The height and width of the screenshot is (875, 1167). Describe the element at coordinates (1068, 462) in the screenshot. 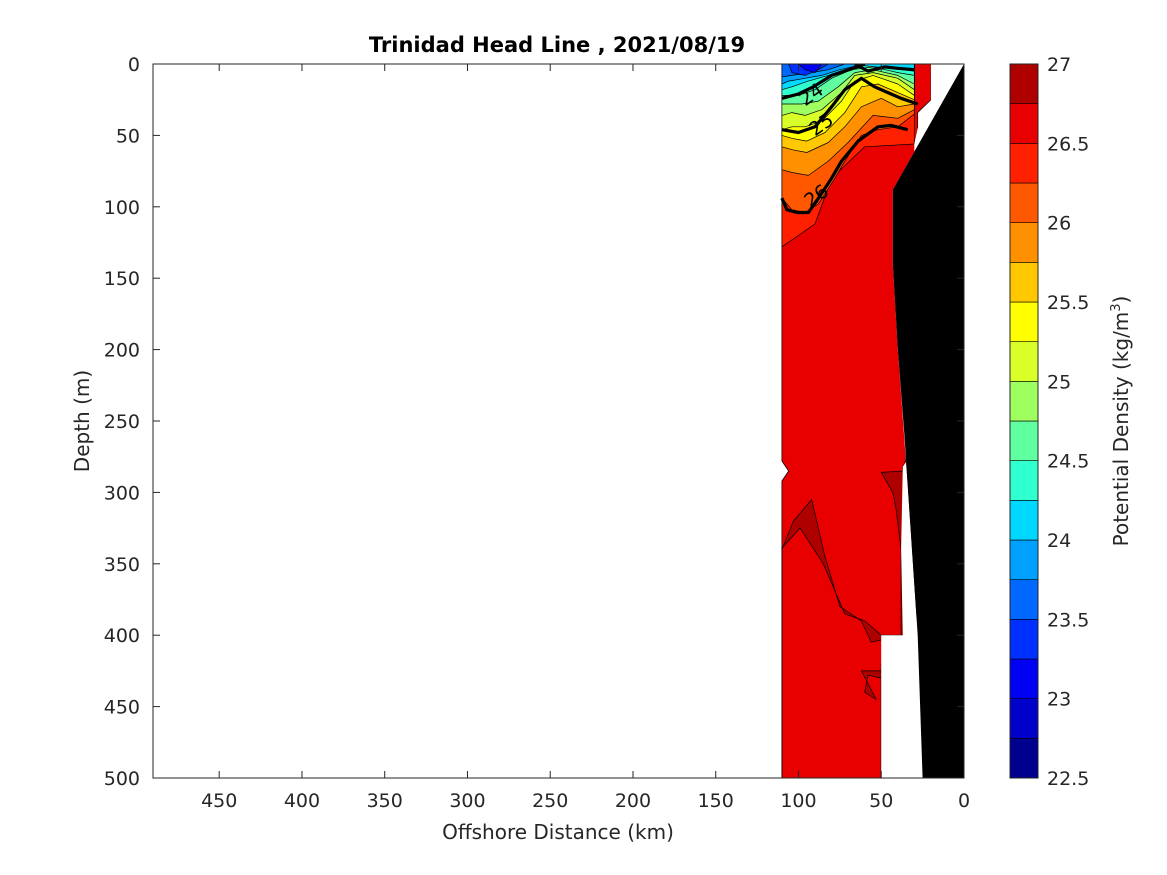

I see `colorbar-tick-label: 24.5` at that location.